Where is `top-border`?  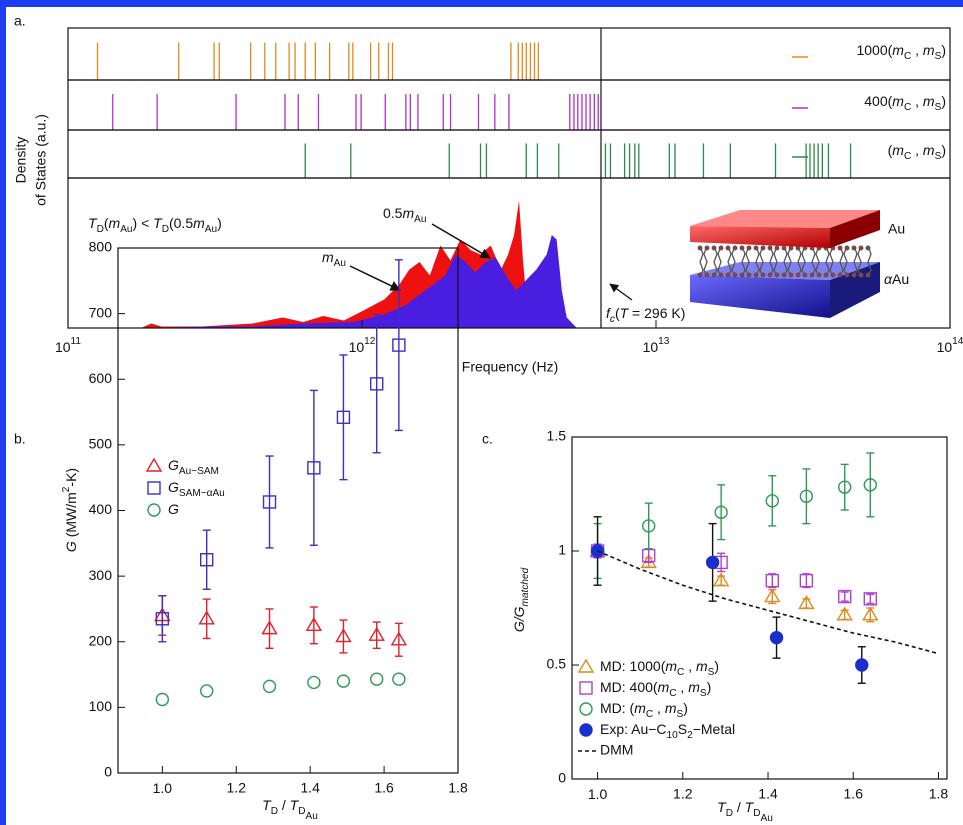
top-border is located at coordinates (481, 3).